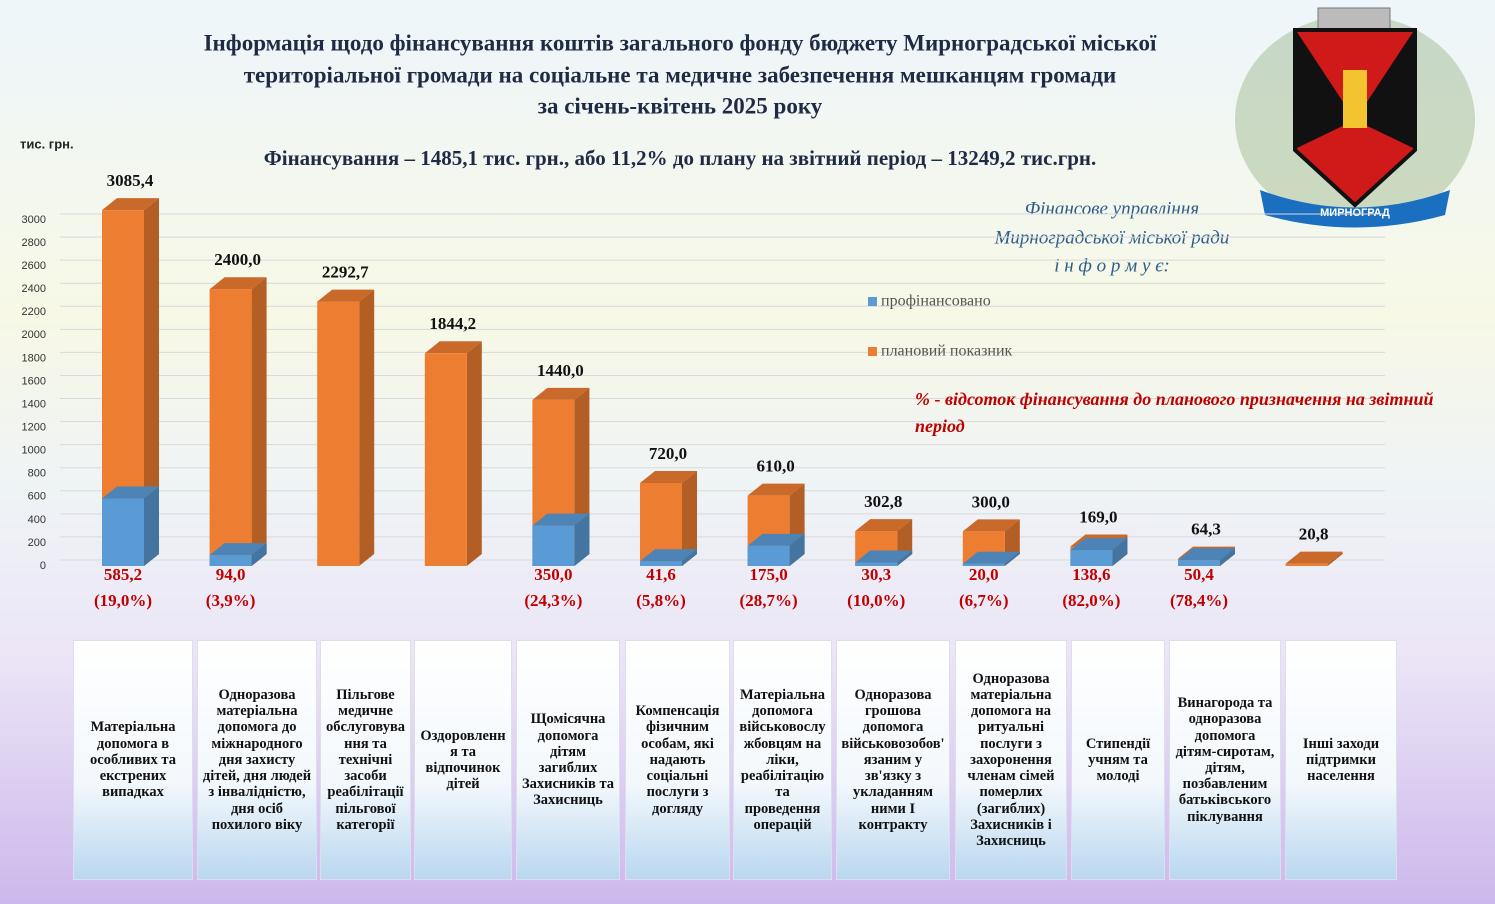 This screenshot has width=1495, height=904. Describe the element at coordinates (1112, 237) in the screenshot. I see `annotation: Мирноградської міської ради` at that location.